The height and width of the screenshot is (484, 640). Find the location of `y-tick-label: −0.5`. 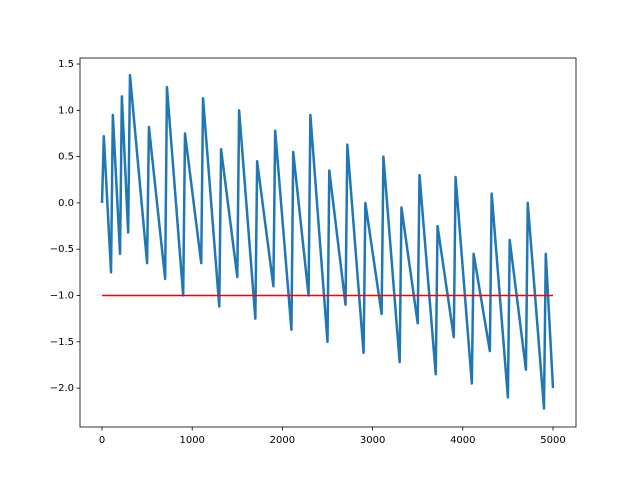

y-tick-label: −0.5 is located at coordinates (62, 249).